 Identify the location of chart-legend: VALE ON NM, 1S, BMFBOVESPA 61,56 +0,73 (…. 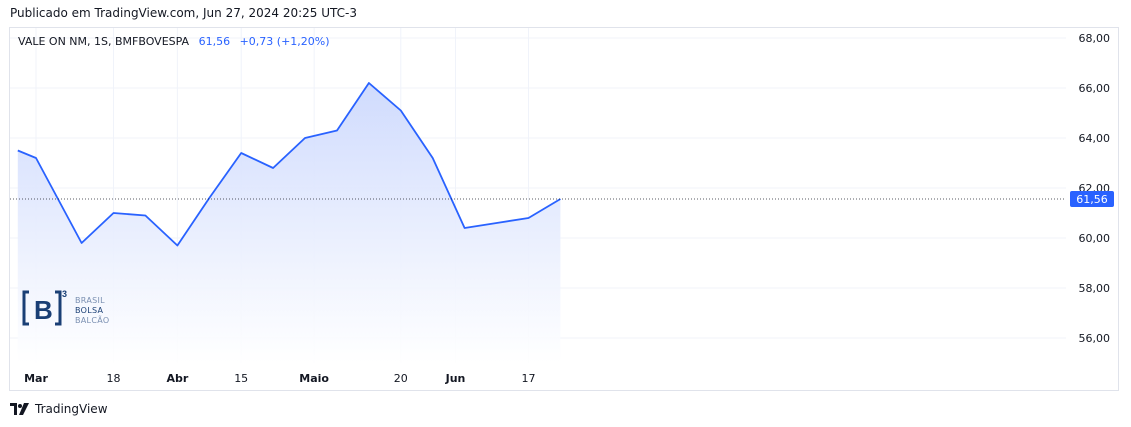
(174, 41).